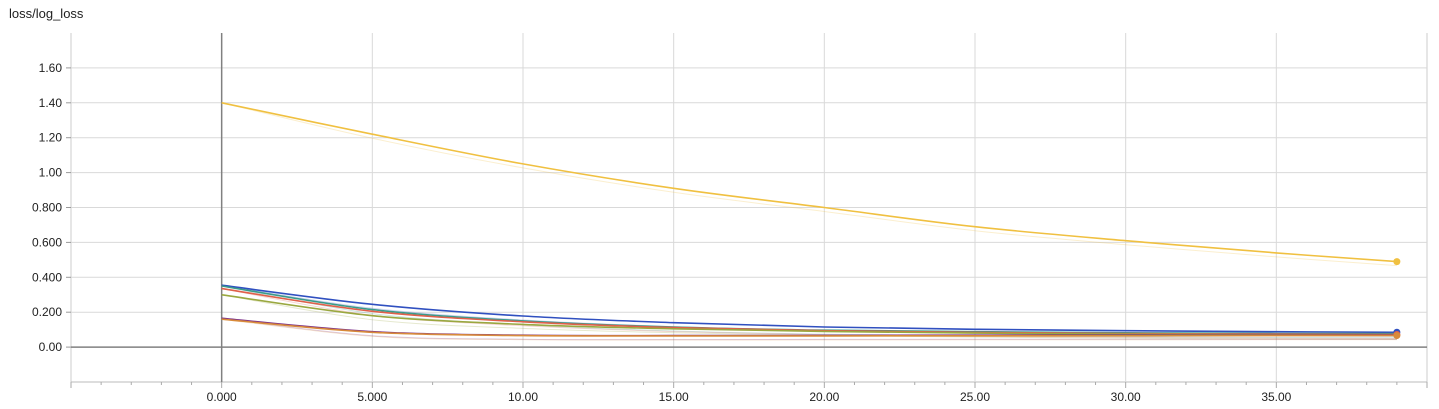 This screenshot has height=409, width=1439. Describe the element at coordinates (1126, 397) in the screenshot. I see `x-tick-label: 30.00` at that location.